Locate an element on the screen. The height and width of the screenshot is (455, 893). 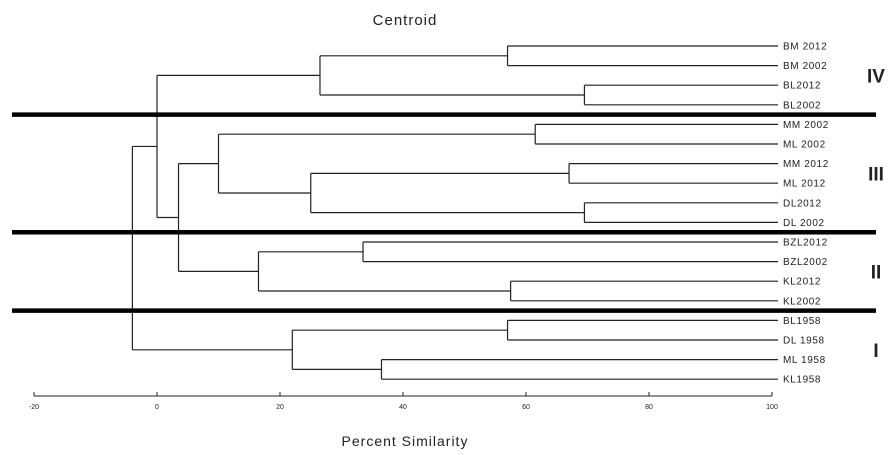
leaf-label: ML 1958 is located at coordinates (804, 360).